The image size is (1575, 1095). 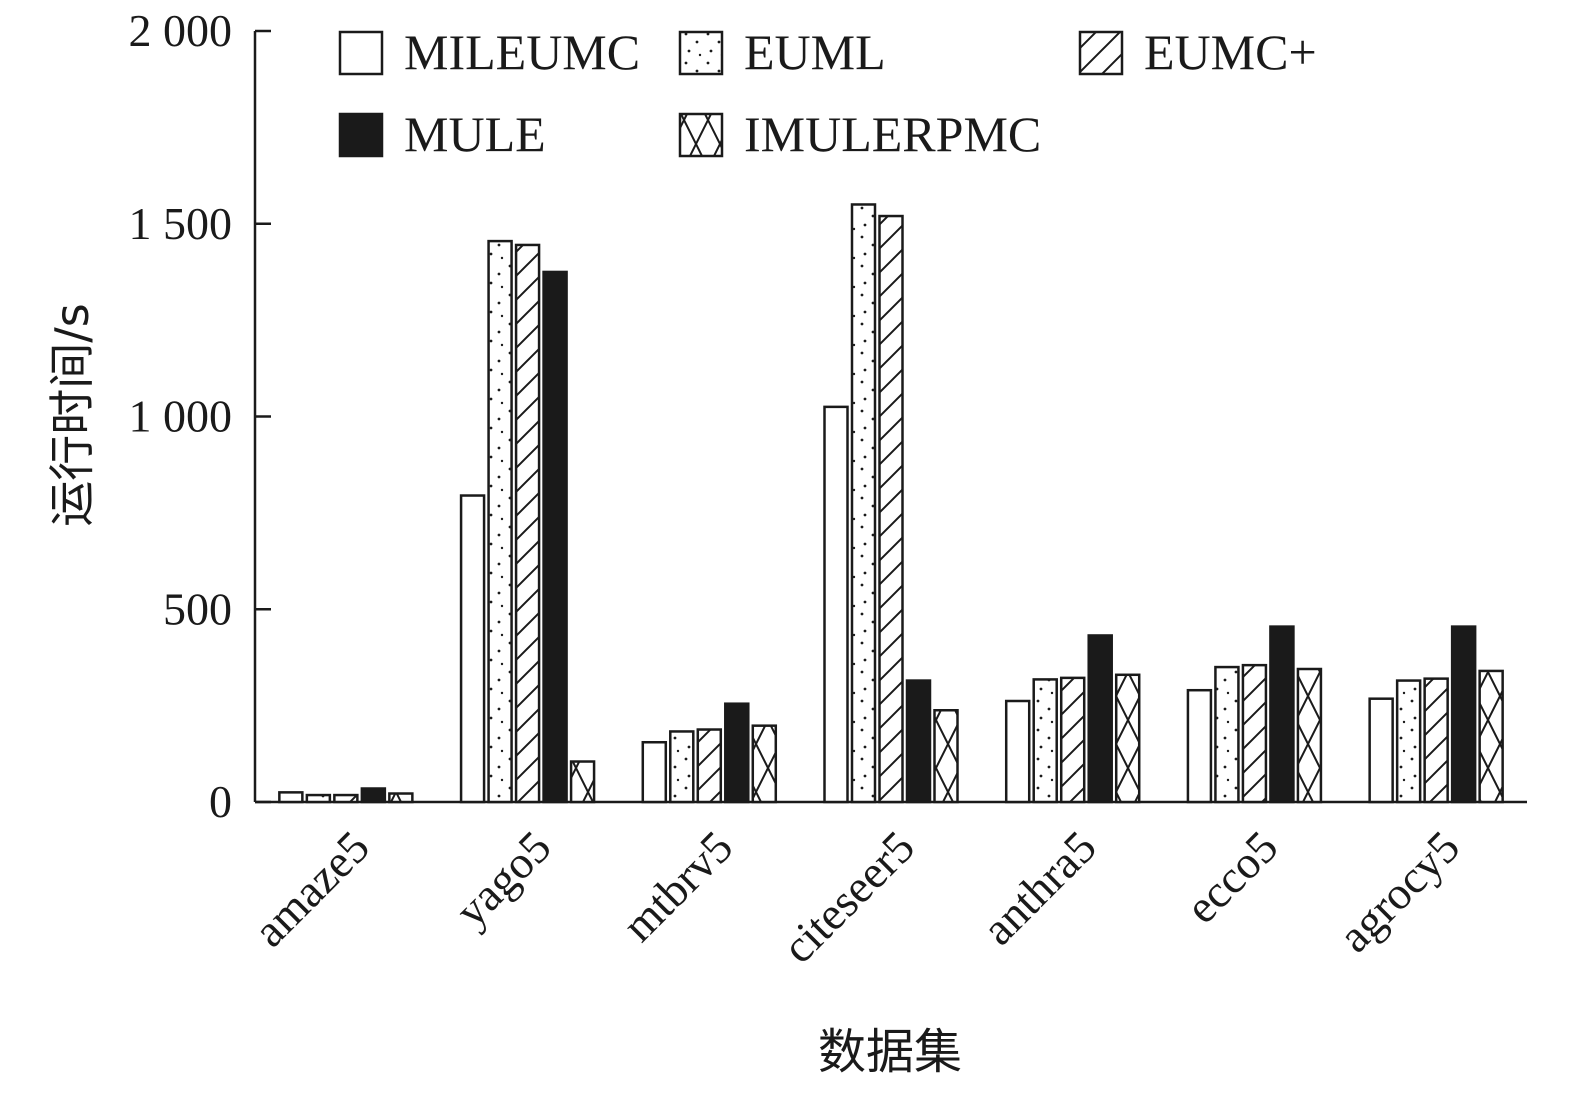 What do you see at coordinates (1039, 888) in the screenshot?
I see `x-tick-label: anthra5` at bounding box center [1039, 888].